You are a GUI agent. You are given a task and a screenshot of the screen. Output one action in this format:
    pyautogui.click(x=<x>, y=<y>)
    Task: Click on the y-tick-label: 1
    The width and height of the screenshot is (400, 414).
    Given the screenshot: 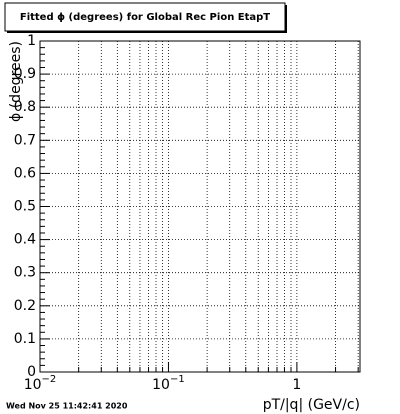 What is the action you would take?
    pyautogui.click(x=31, y=41)
    